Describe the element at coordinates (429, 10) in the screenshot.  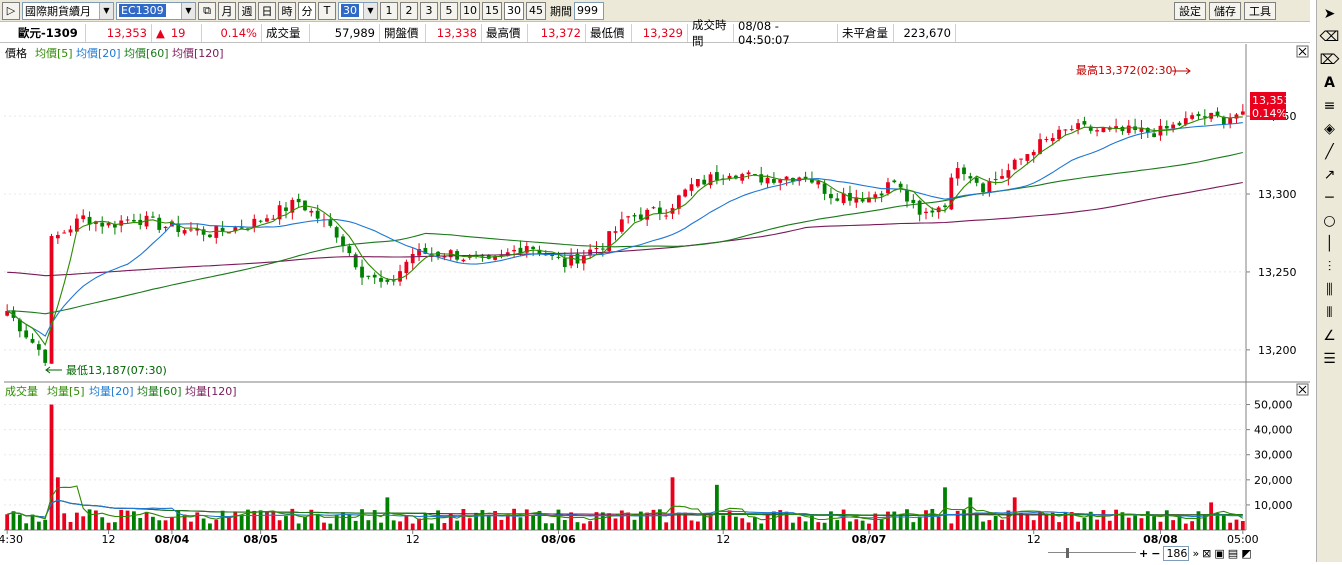
I see `minute-3-button: 3` at that location.